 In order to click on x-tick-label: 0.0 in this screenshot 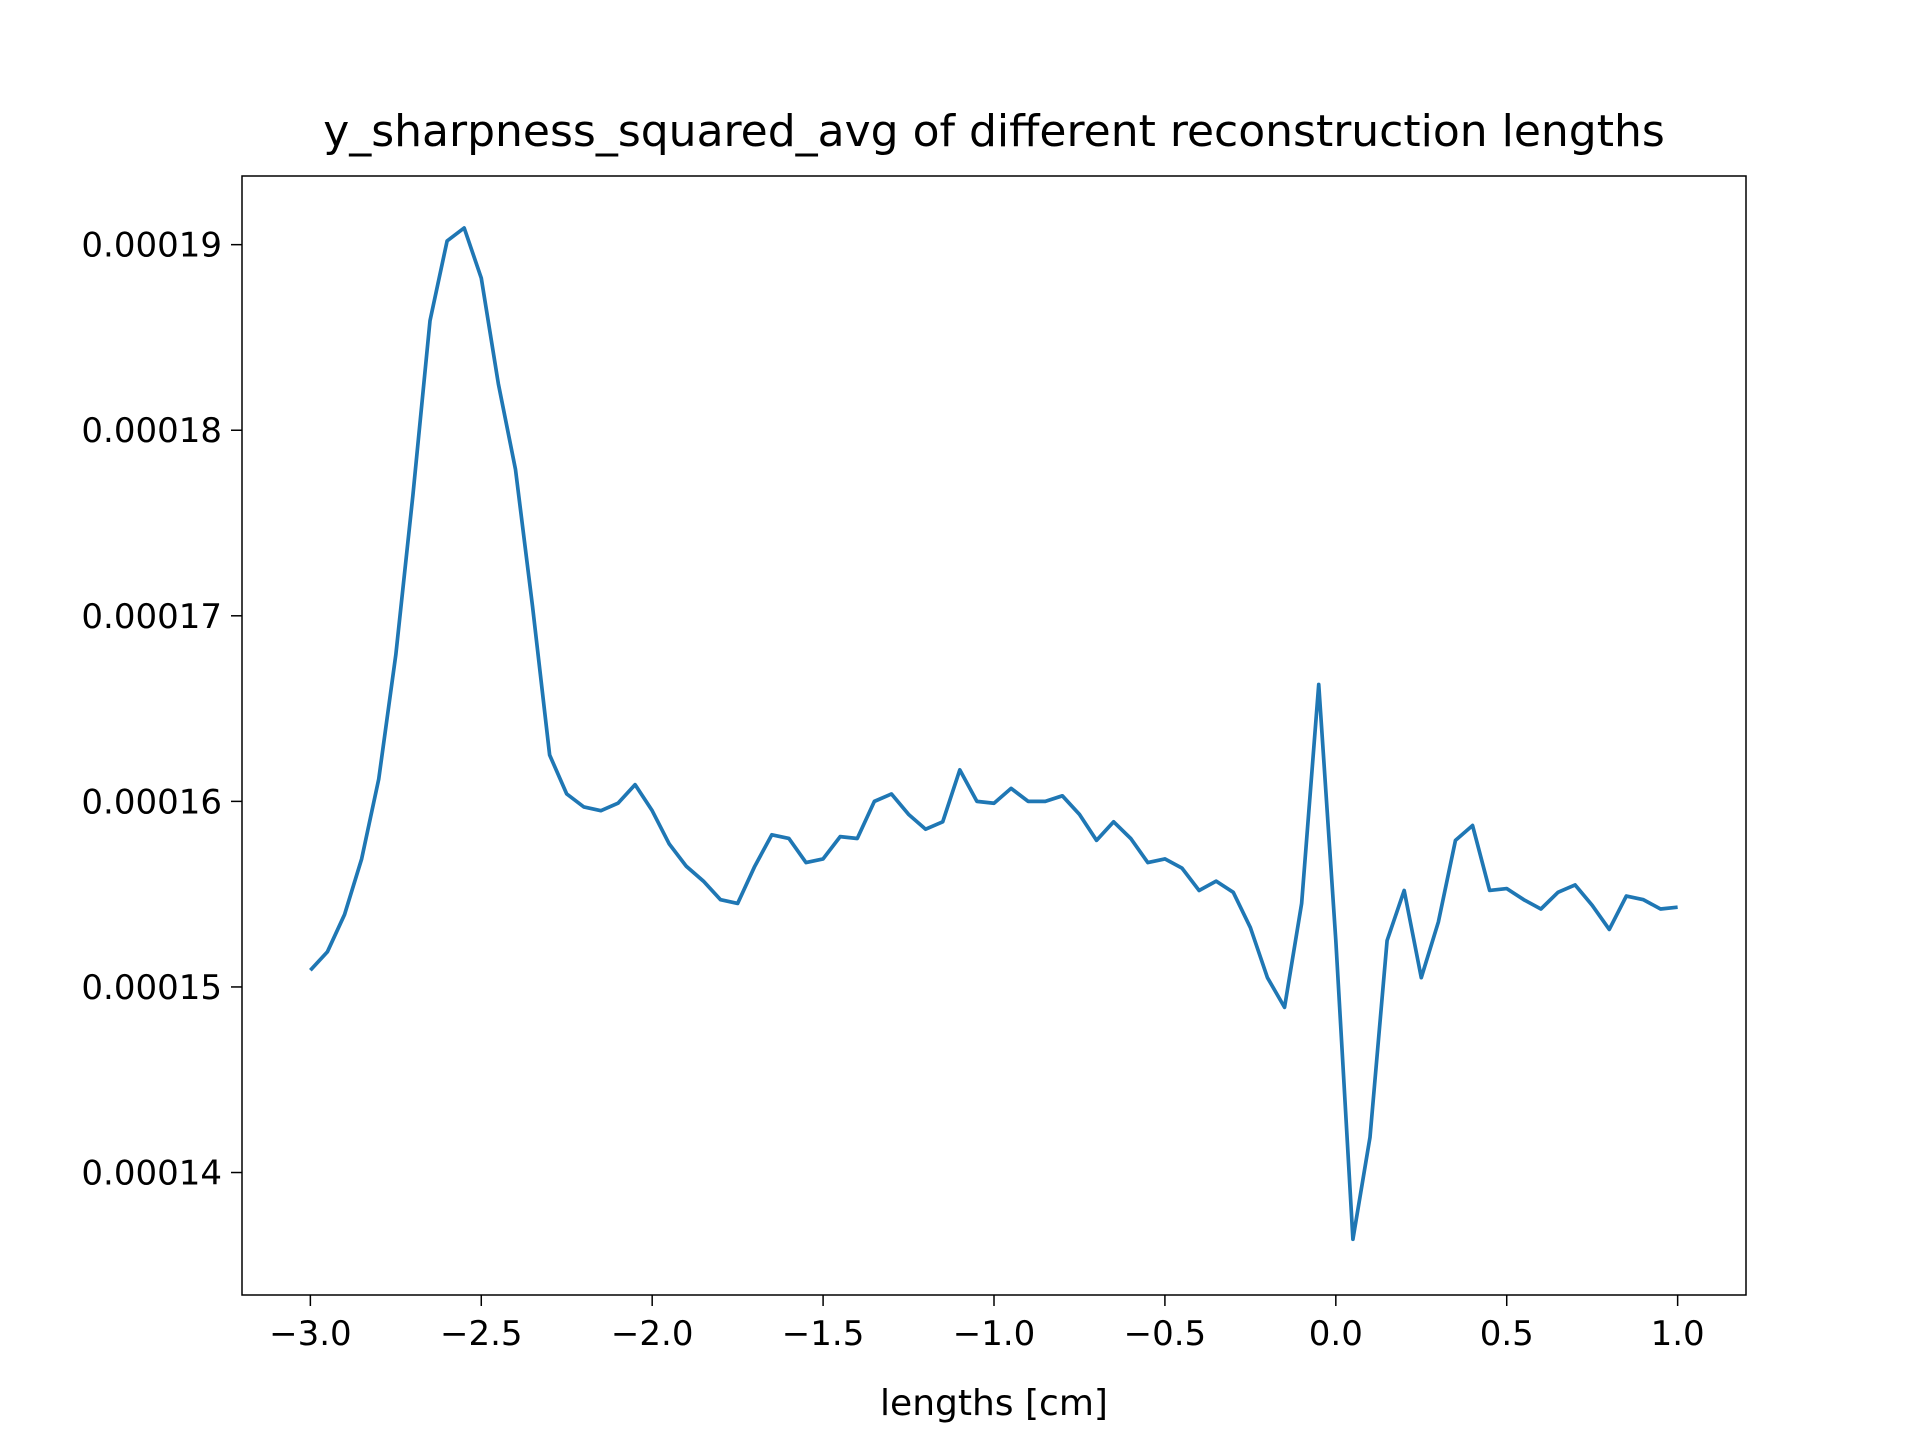, I will do `click(1336, 1334)`.